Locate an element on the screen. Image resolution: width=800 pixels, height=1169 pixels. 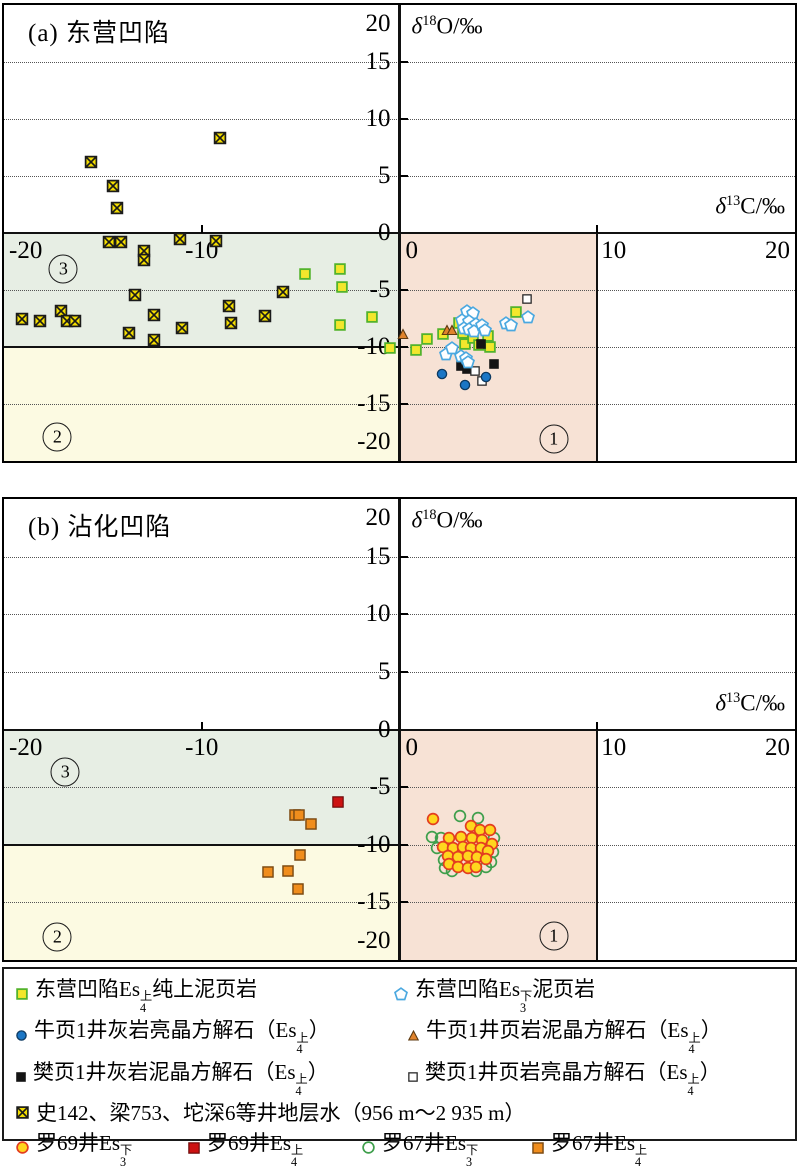
y-tick-label-10: 10 is located at coordinates (378, 118).